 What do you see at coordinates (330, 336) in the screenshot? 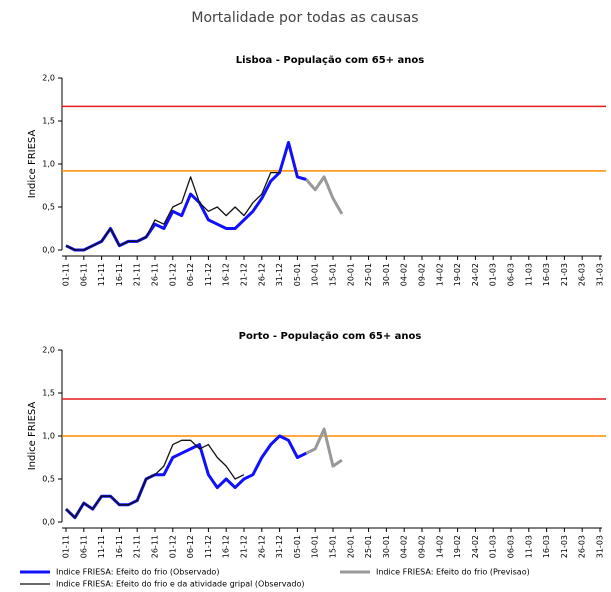
I see `chart-title: Porto - População com 65+ anos` at bounding box center [330, 336].